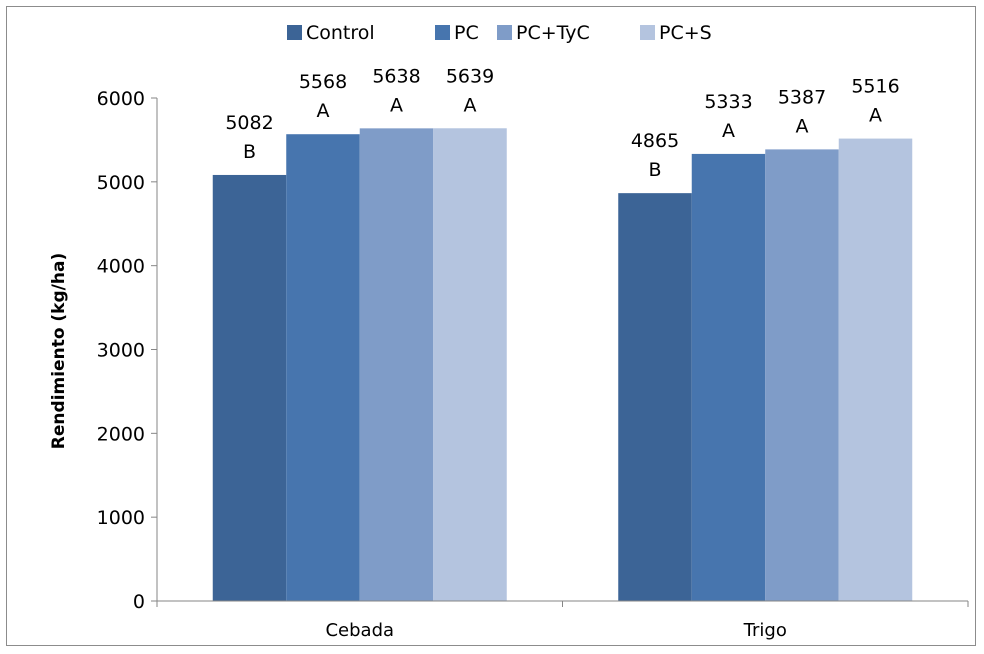  What do you see at coordinates (396, 76) in the screenshot?
I see `data-label-value: 5638` at bounding box center [396, 76].